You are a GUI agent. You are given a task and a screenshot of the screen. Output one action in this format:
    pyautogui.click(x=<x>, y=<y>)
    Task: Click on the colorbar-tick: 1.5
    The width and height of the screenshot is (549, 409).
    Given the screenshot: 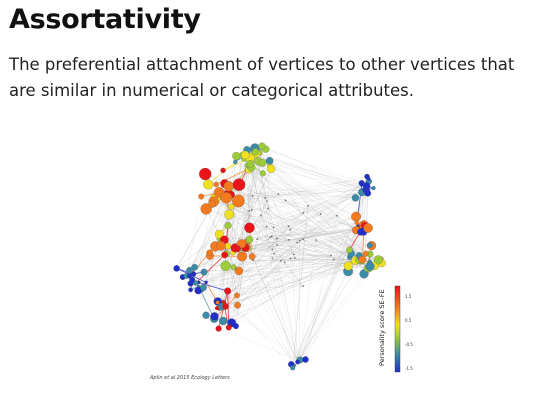 What is the action you would take?
    pyautogui.click(x=408, y=296)
    